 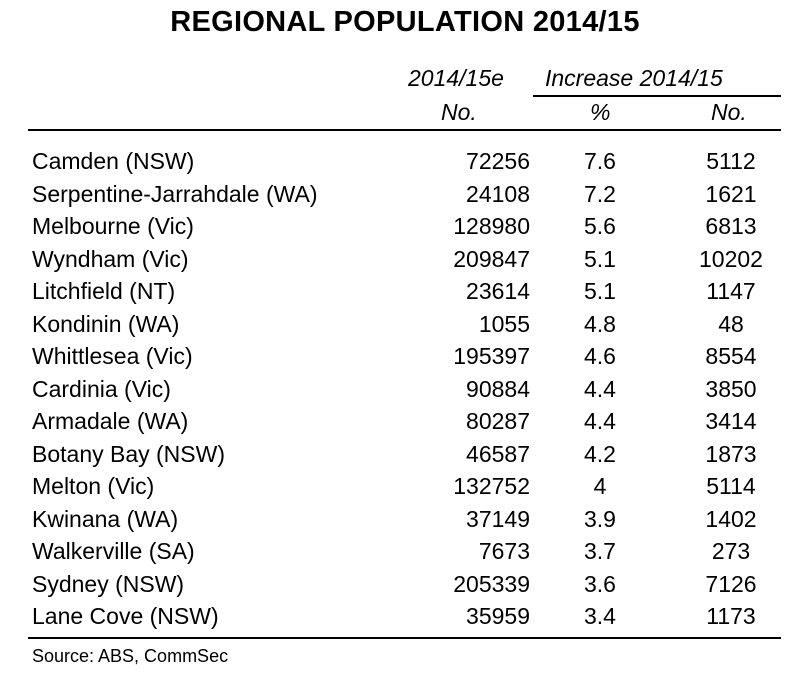 I want to click on table-row: Melbourne (Vic) 128980 5.6 6813, so click(x=405, y=226).